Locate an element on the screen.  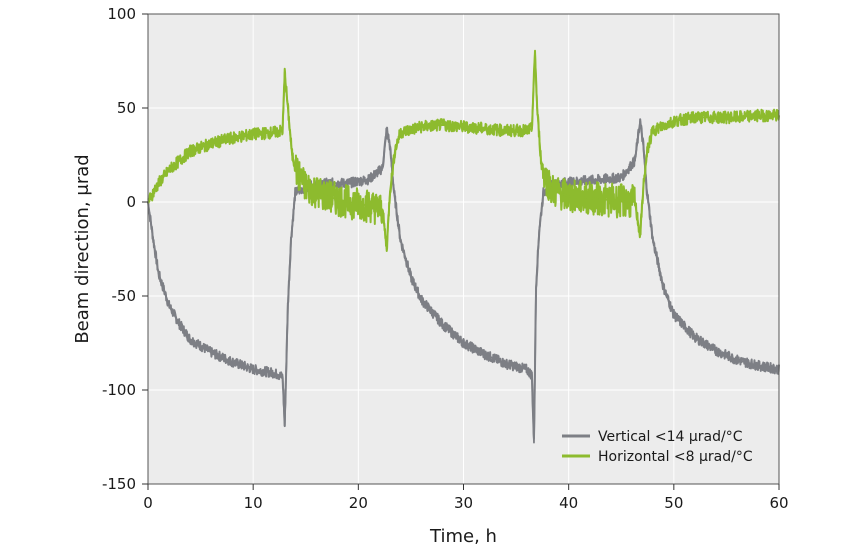
legend-label: Horizontal <8 μrad/°C is located at coordinates (675, 457).